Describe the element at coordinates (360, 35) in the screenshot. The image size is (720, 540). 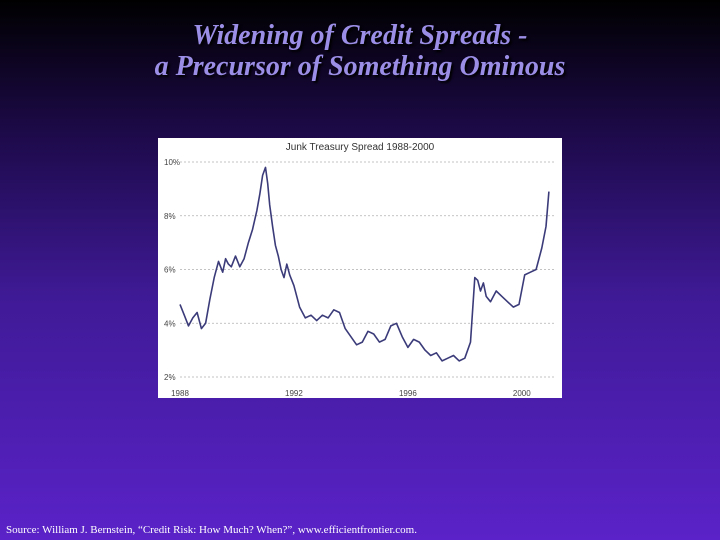
I see `slide-title-line1: Widening of Credit Spreads -` at that location.